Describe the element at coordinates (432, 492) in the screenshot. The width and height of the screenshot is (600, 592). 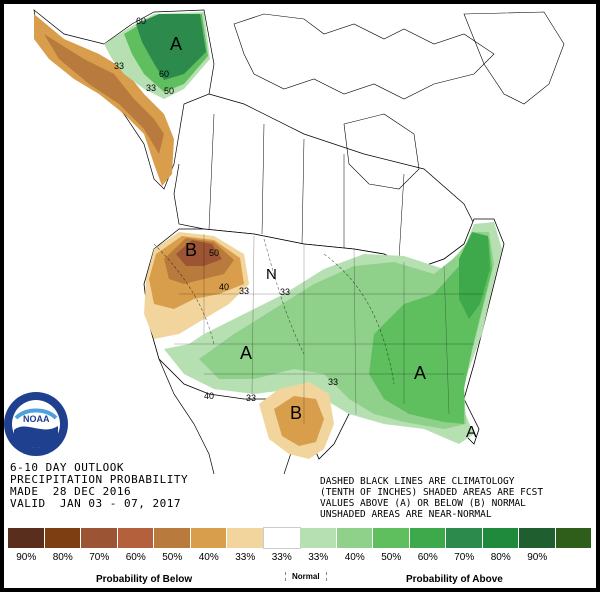
I see `note-line: (TENTH OF INCHES) SHADED AREAS ARE FCST` at that location.